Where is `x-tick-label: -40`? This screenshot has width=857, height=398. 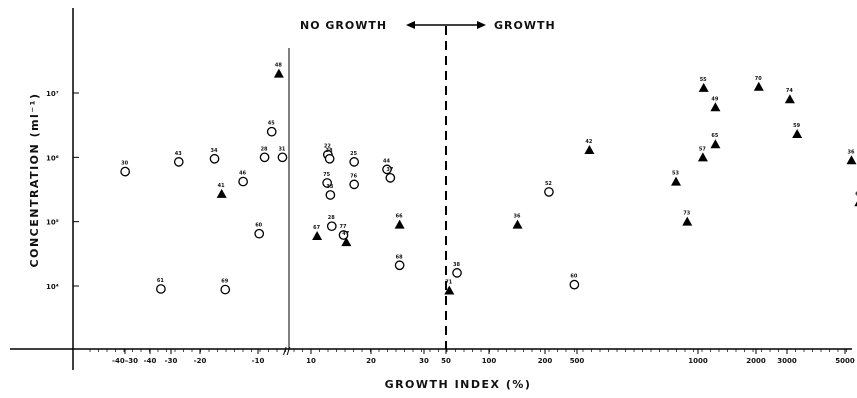 x-tick-label: -40 is located at coordinates (150, 361).